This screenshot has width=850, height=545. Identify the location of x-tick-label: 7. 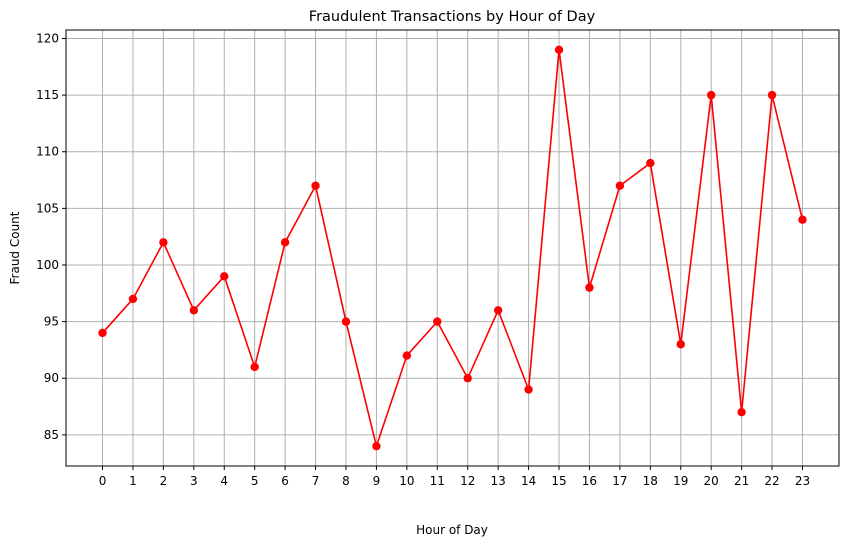
(316, 481).